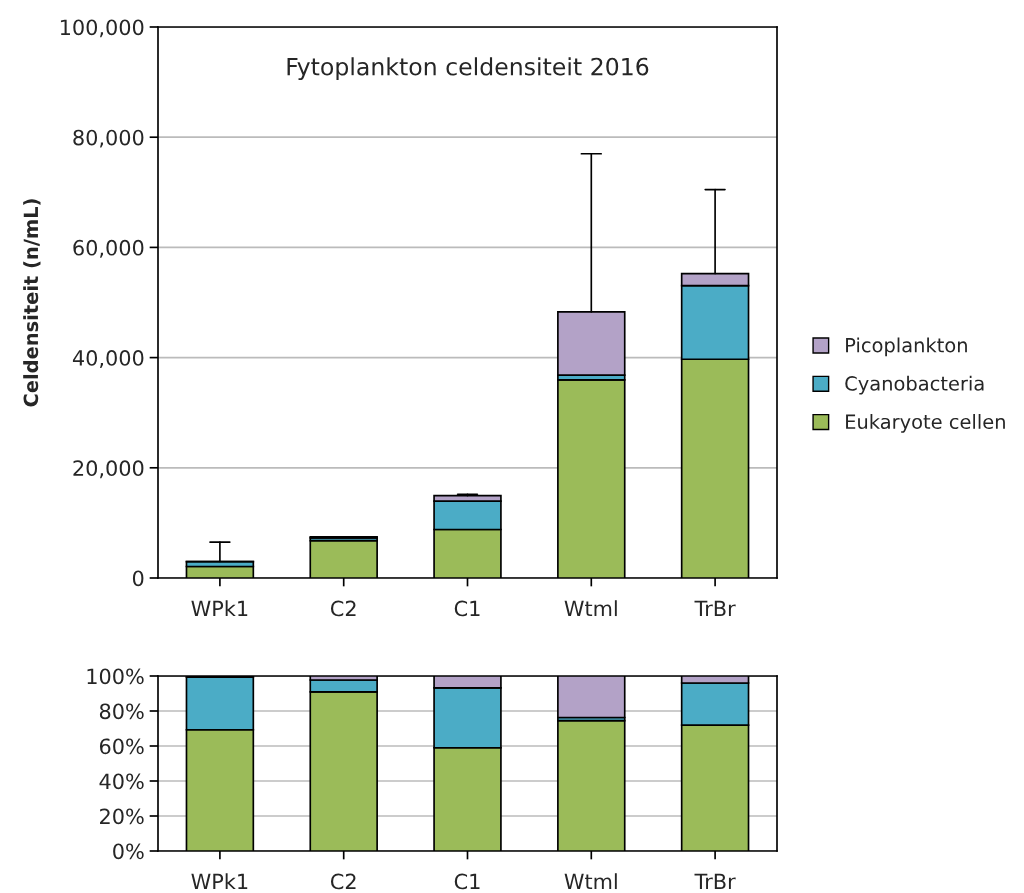 This screenshot has height=893, width=1024. I want to click on y-axis-title: Celdensiteit (n/mL), so click(32, 303).